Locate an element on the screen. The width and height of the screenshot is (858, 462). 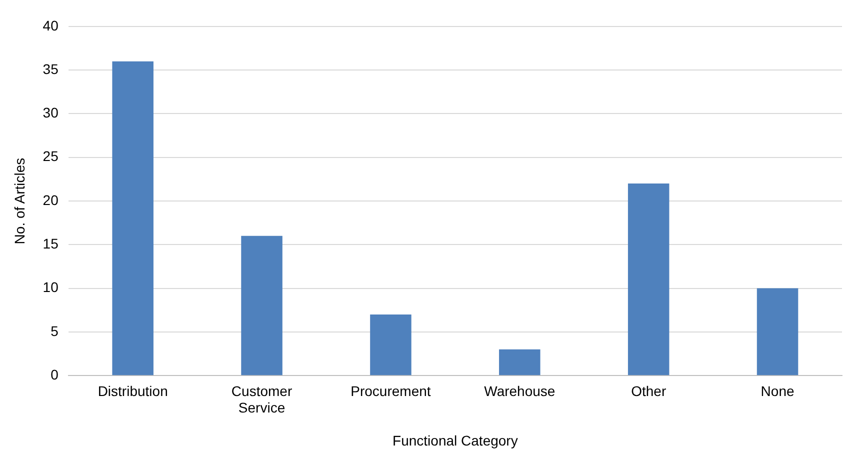
y-tick-label: 30 is located at coordinates (50, 112).